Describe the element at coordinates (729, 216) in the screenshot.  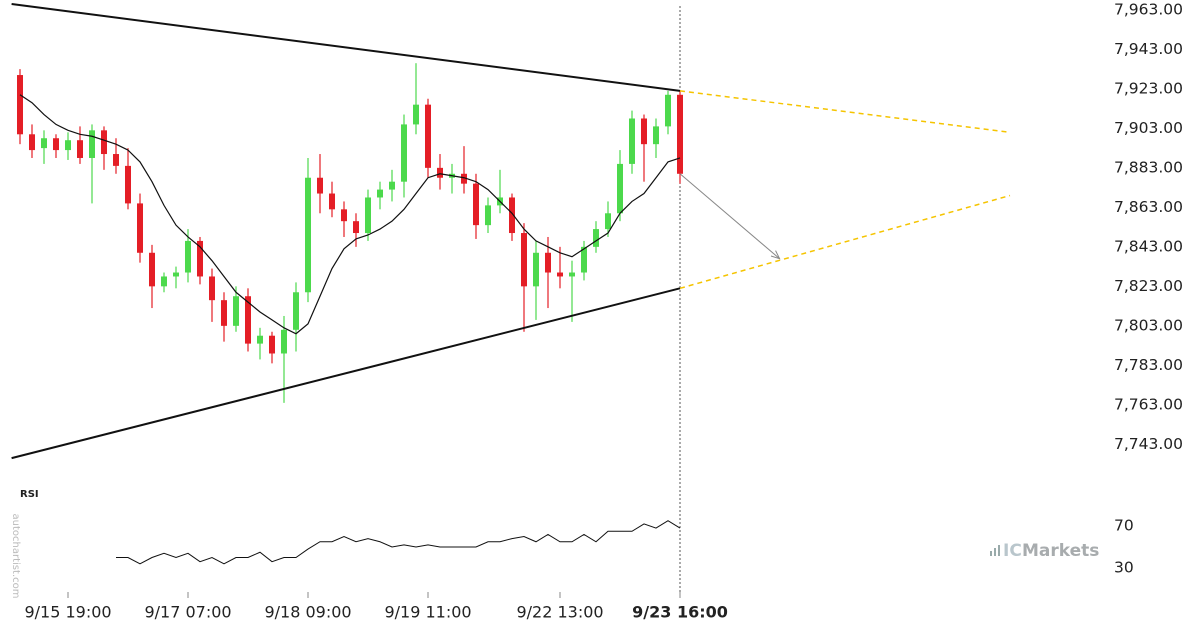
I see `forecast-arrow` at that location.